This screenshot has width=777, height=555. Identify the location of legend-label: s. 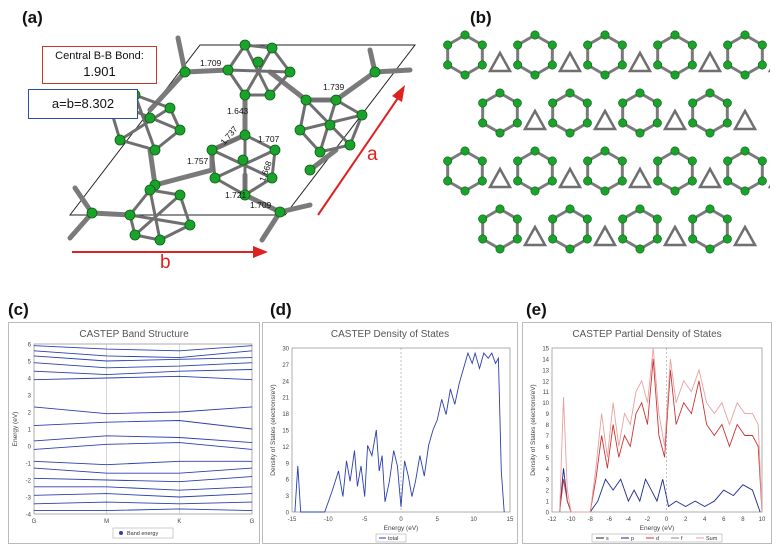
(607, 539).